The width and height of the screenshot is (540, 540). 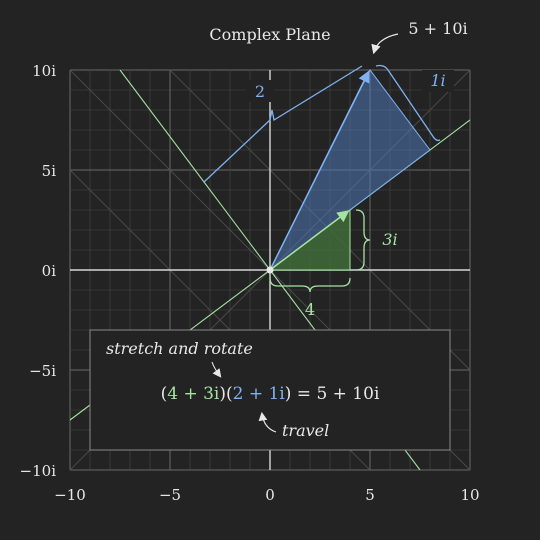 I want to click on brace-real-b, so click(x=283, y=124).